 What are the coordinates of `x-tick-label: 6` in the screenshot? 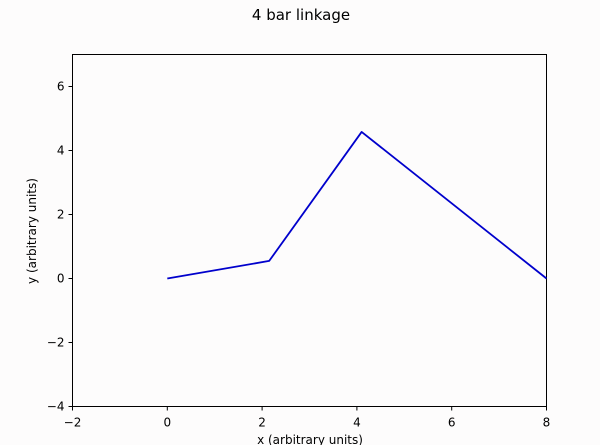 It's located at (452, 423).